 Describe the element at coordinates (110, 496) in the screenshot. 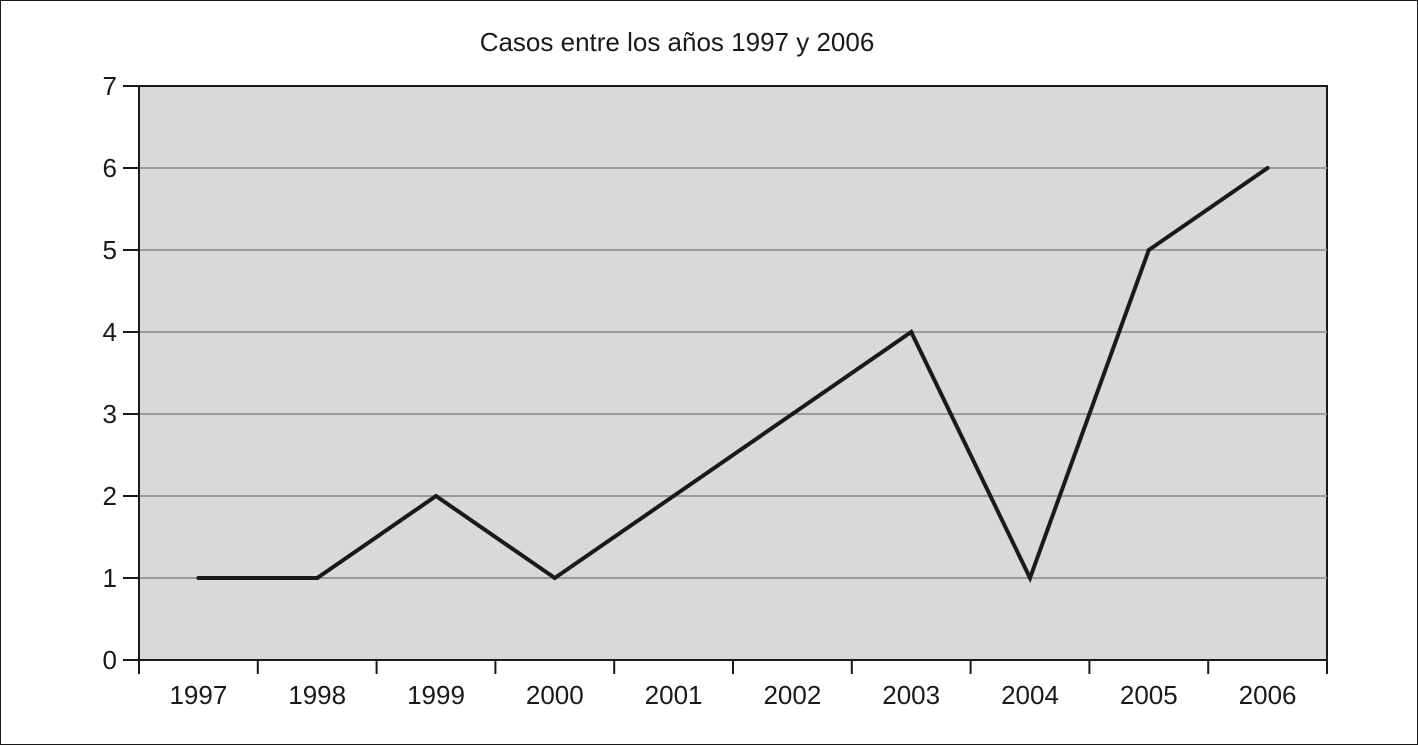

I see `y-tick-label: 2` at that location.